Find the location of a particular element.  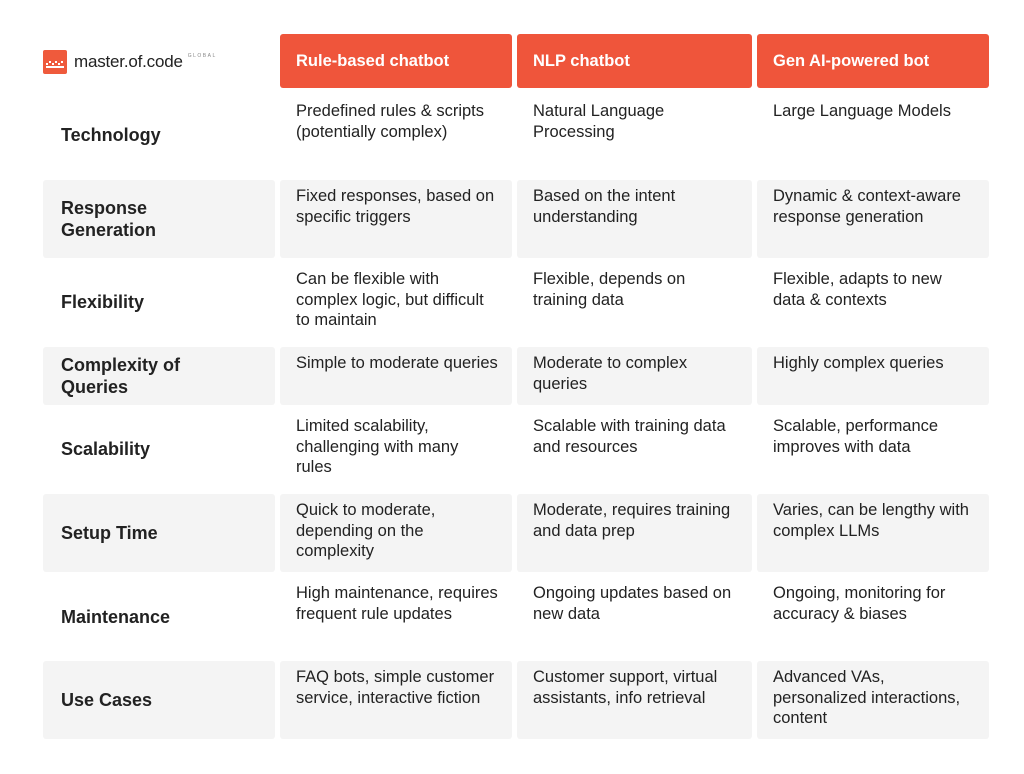

cell-gen-ai: Highly complex queries is located at coordinates (873, 376).